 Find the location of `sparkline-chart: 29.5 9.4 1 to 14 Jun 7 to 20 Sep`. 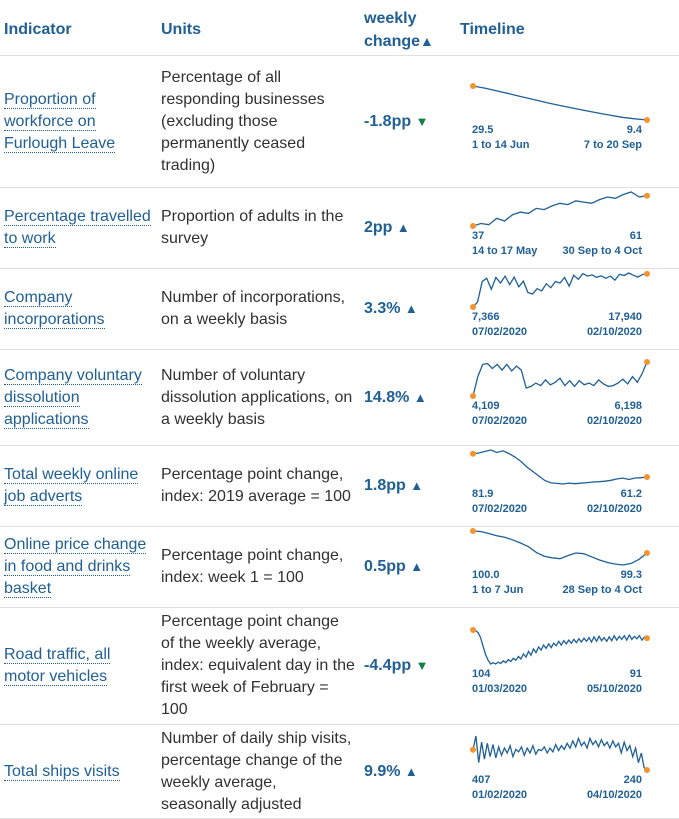

sparkline-chart: 29.5 9.4 1 to 14 Jun 7 to 20 Sep is located at coordinates (560, 116).